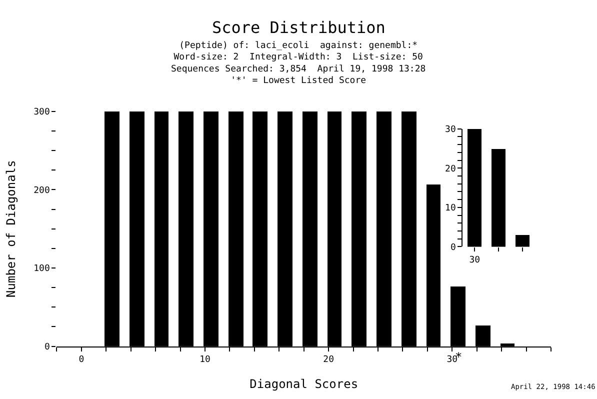 This screenshot has width=597, height=399. What do you see at coordinates (42, 191) in the screenshot?
I see `y-tick-label: 200` at bounding box center [42, 191].